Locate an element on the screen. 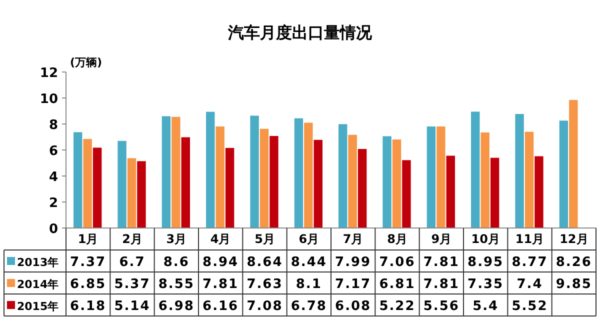  data-label: 6.7 is located at coordinates (132, 262).